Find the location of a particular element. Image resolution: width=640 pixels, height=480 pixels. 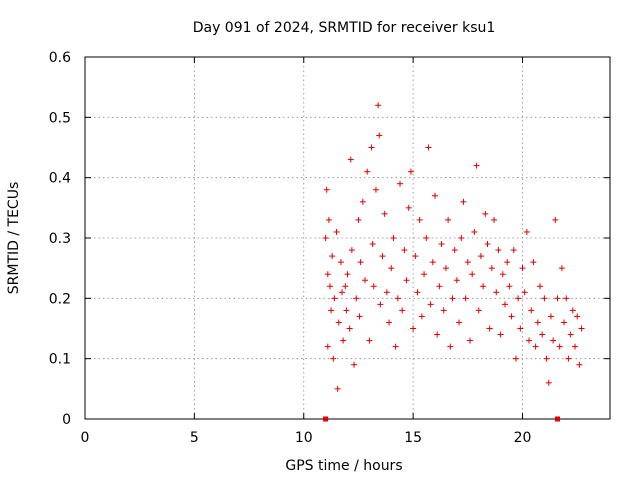

y-tick-label: 0.5 is located at coordinates (60, 118).